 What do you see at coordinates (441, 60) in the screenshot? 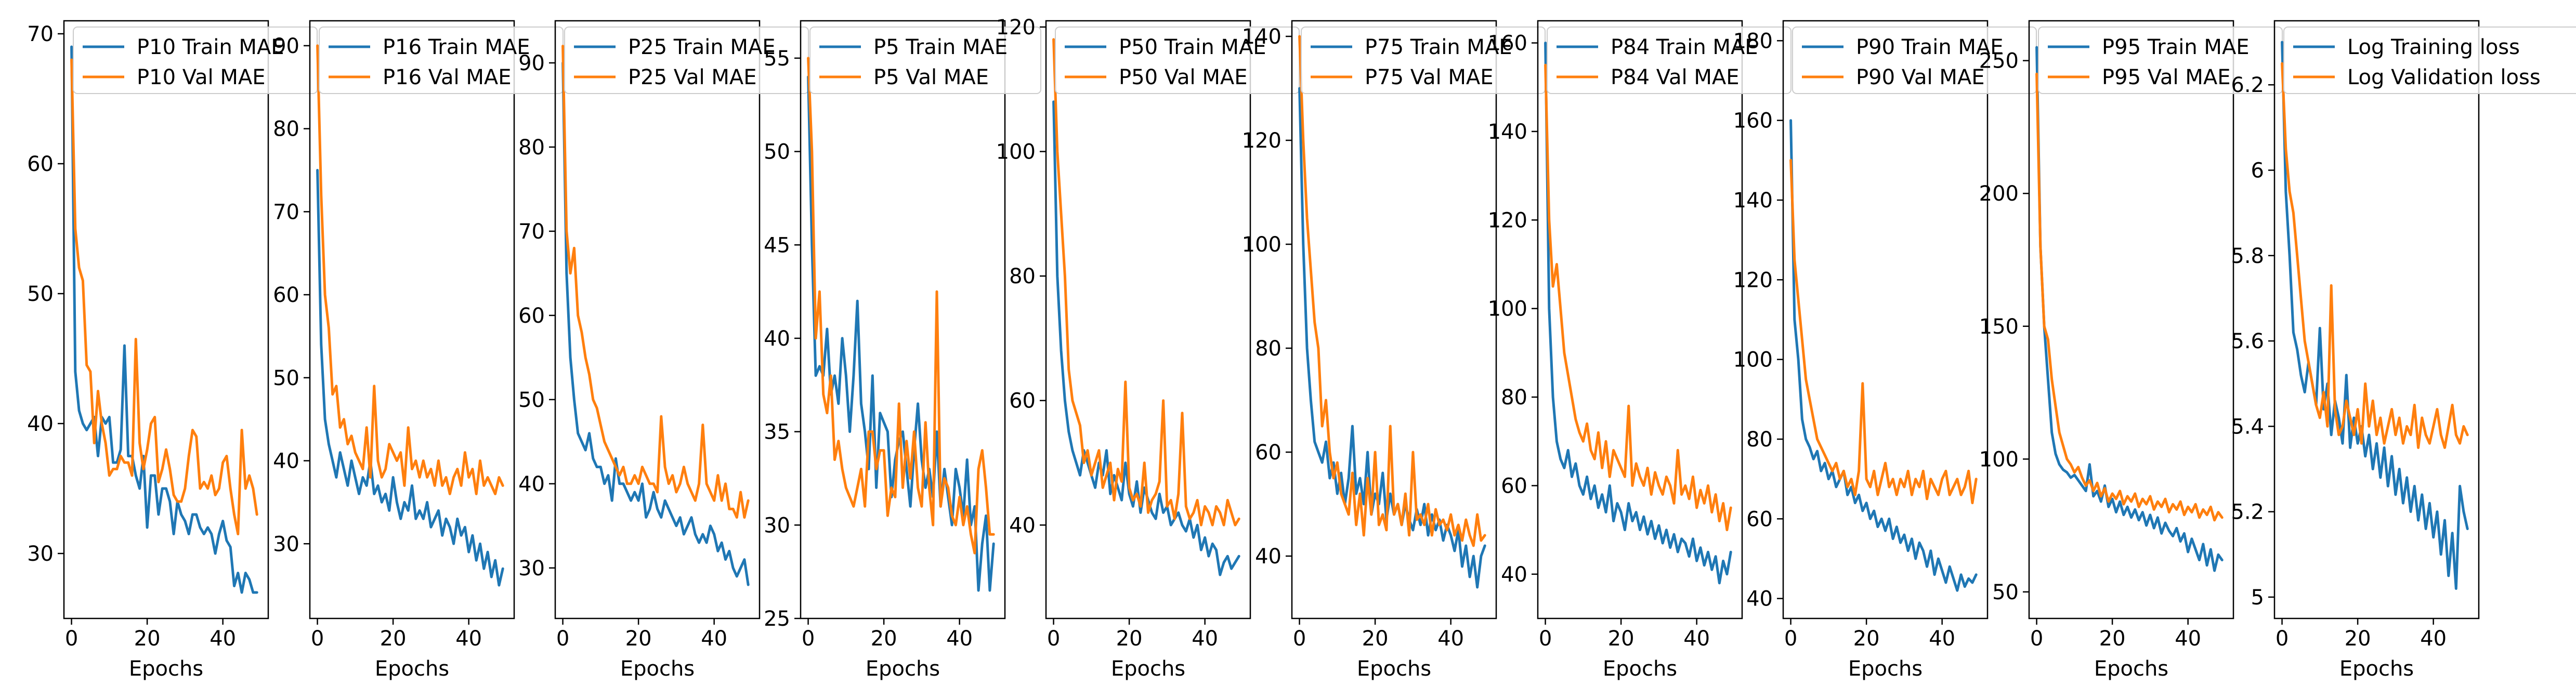
I see `legend: P16 Train MAE P16 Val MAE` at bounding box center [441, 60].